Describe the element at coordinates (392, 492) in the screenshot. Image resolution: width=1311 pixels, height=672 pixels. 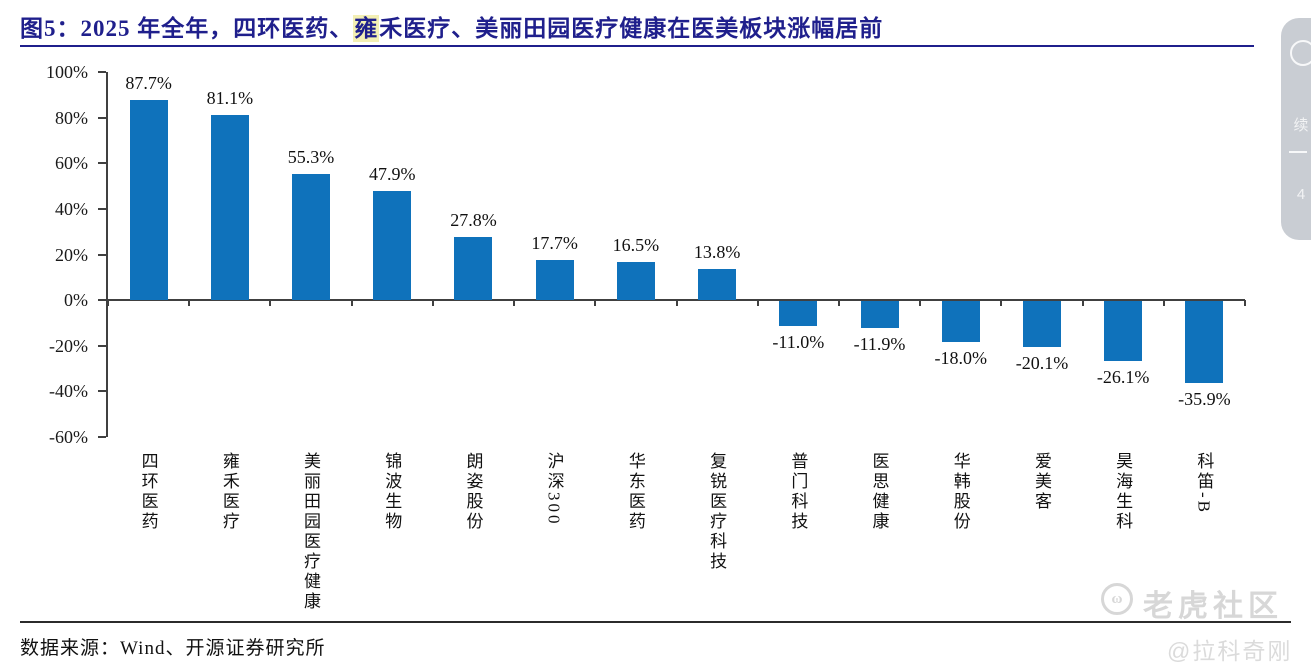
I see `category-label: 锦波生物` at that location.